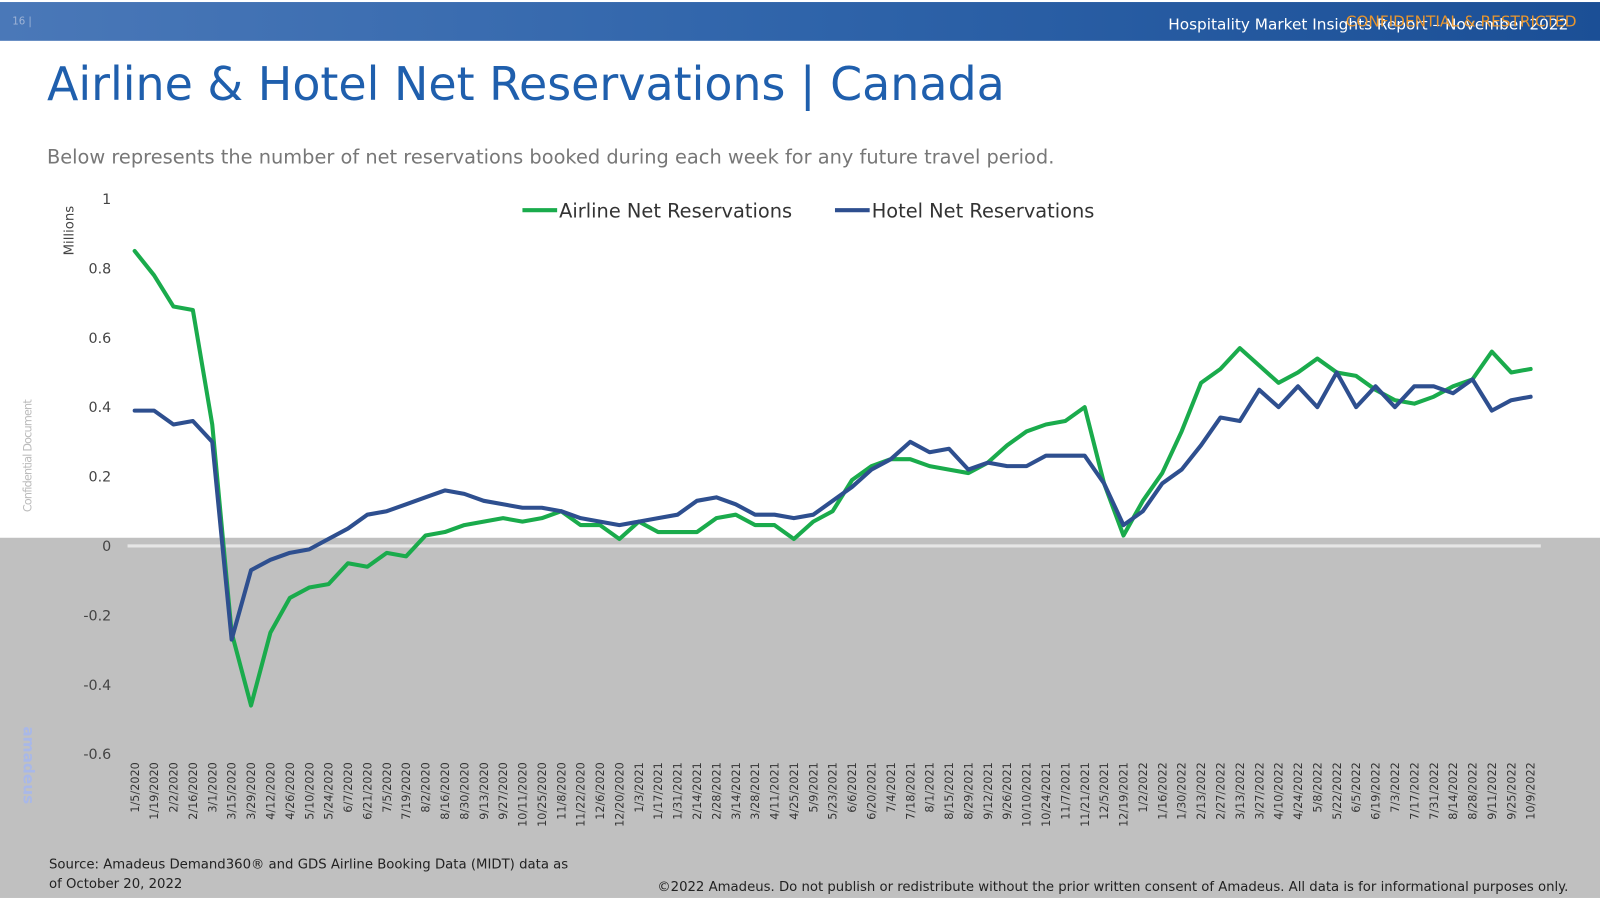 The width and height of the screenshot is (1600, 900). What do you see at coordinates (232, 791) in the screenshot?
I see `x-tick-label: 3/15/2020` at bounding box center [232, 791].